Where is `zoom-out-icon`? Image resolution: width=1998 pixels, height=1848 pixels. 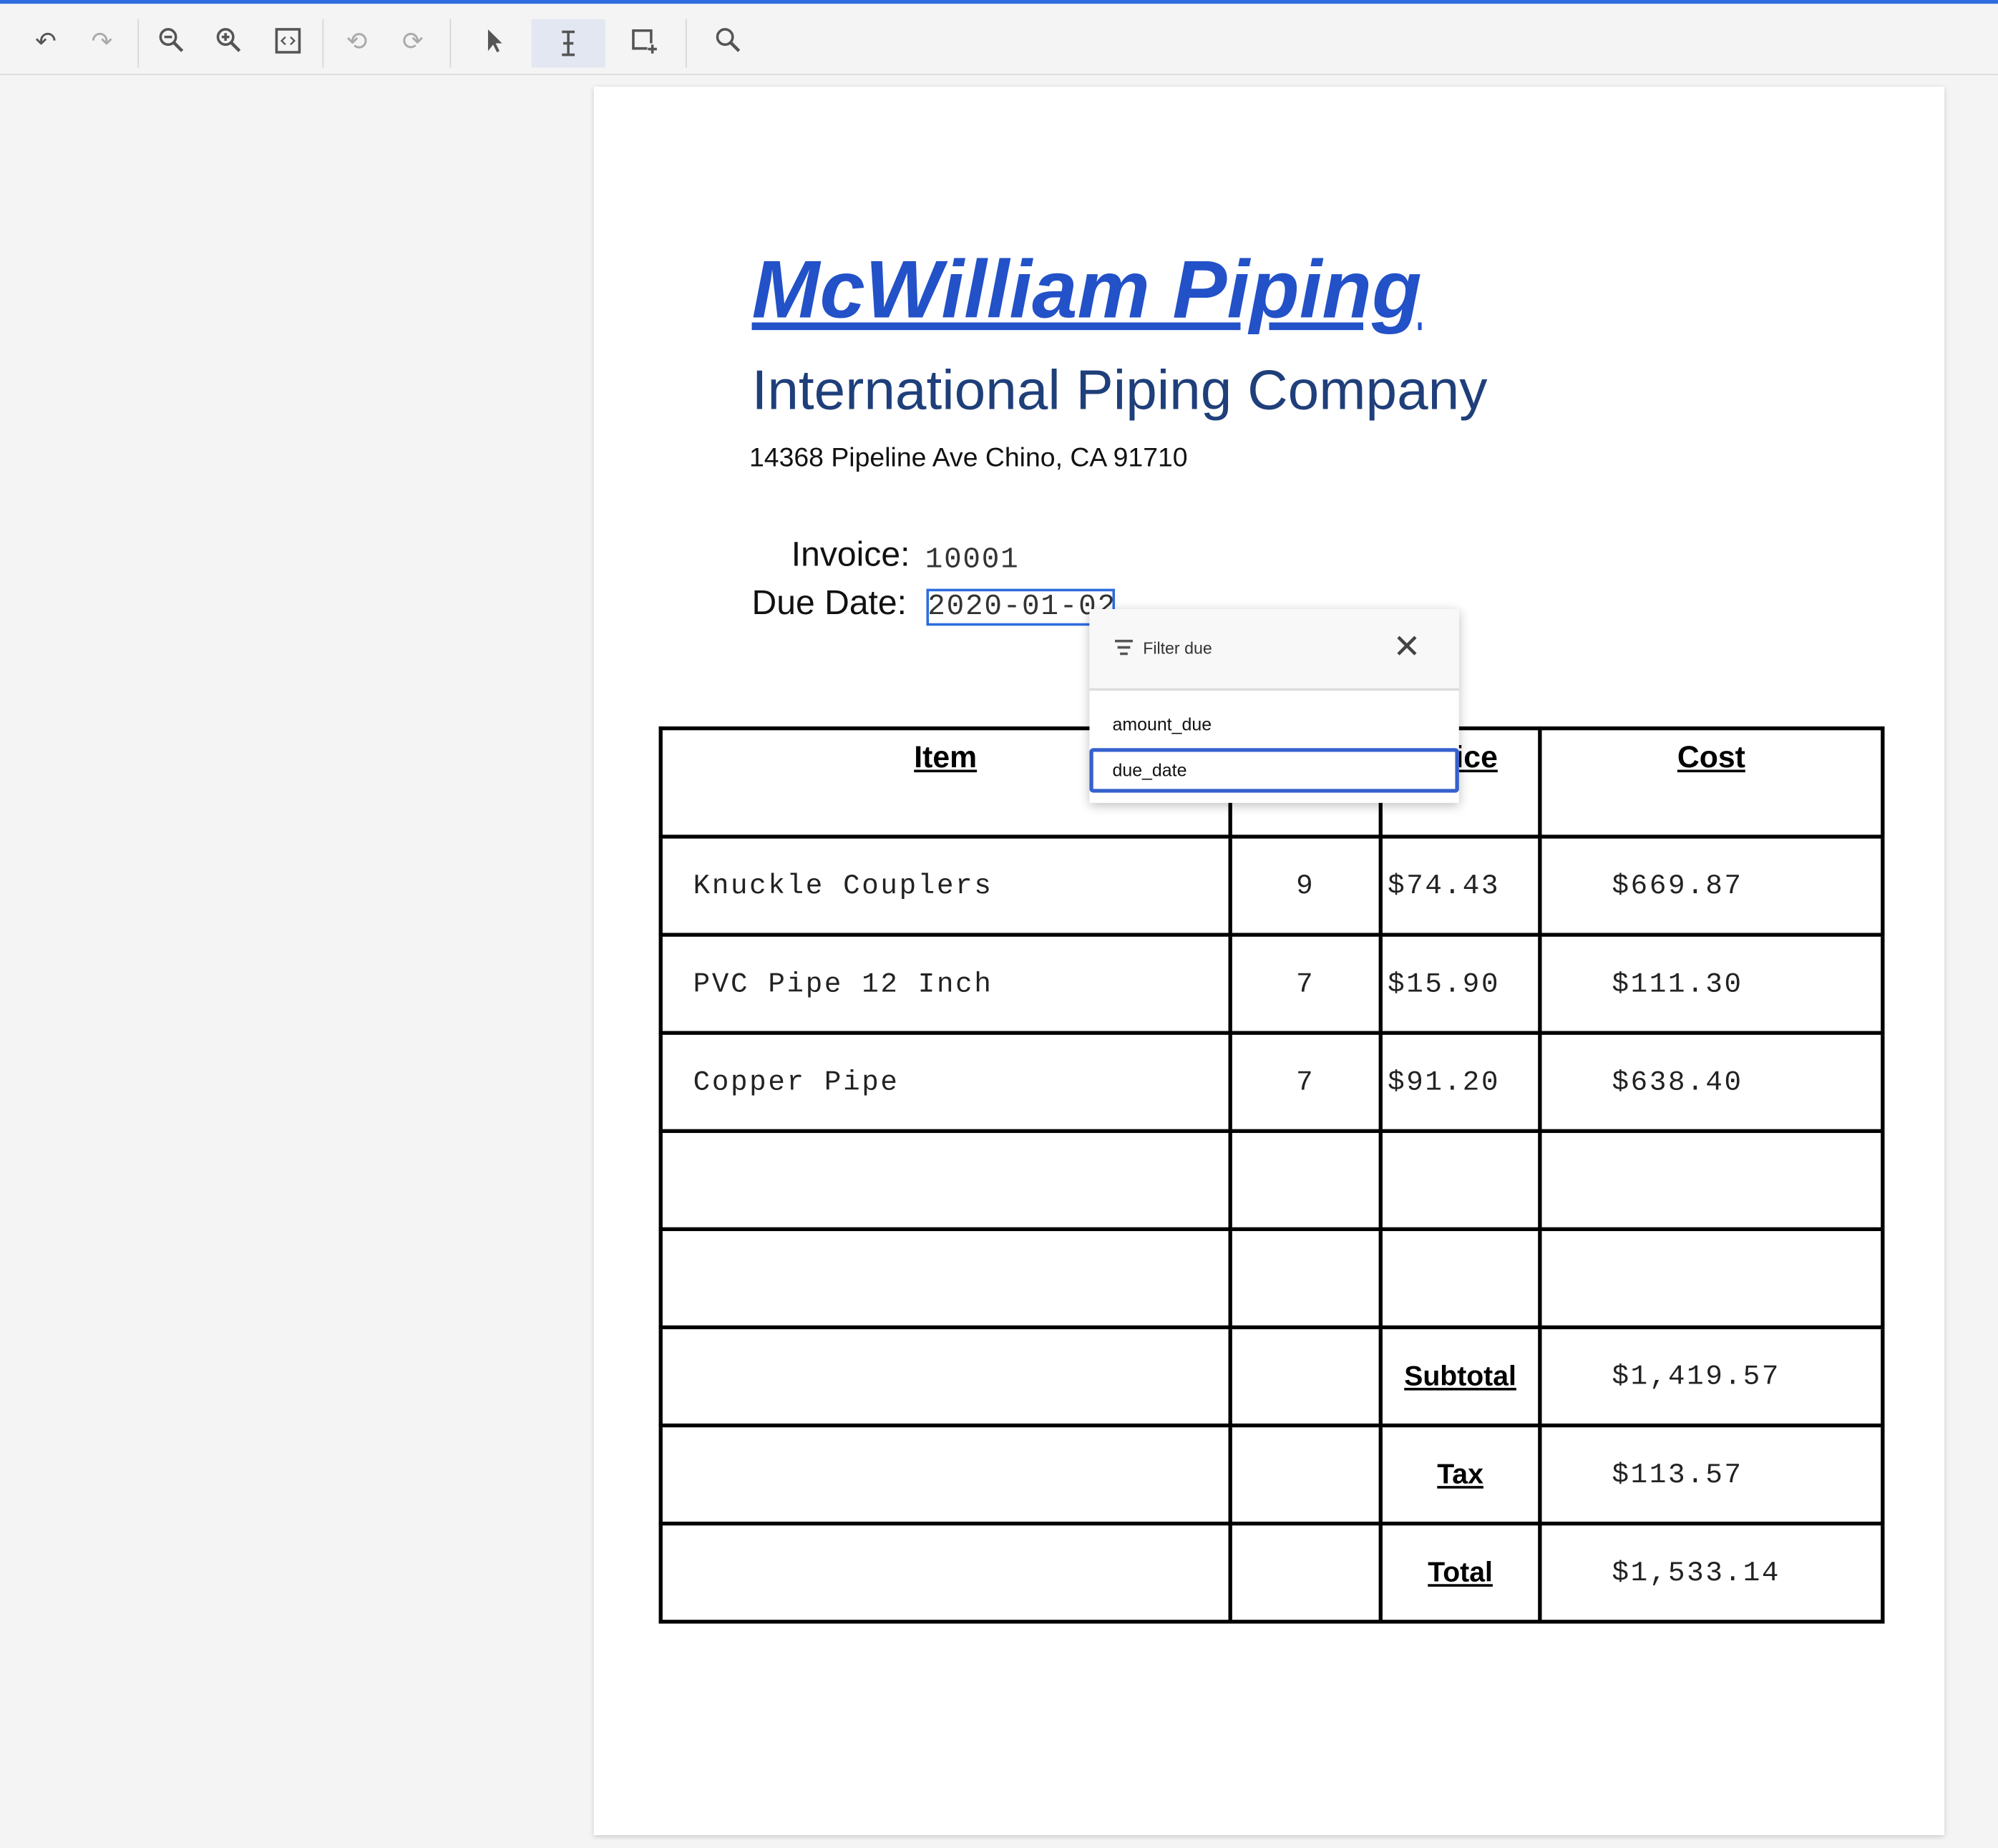
zoom-out-icon is located at coordinates (172, 41).